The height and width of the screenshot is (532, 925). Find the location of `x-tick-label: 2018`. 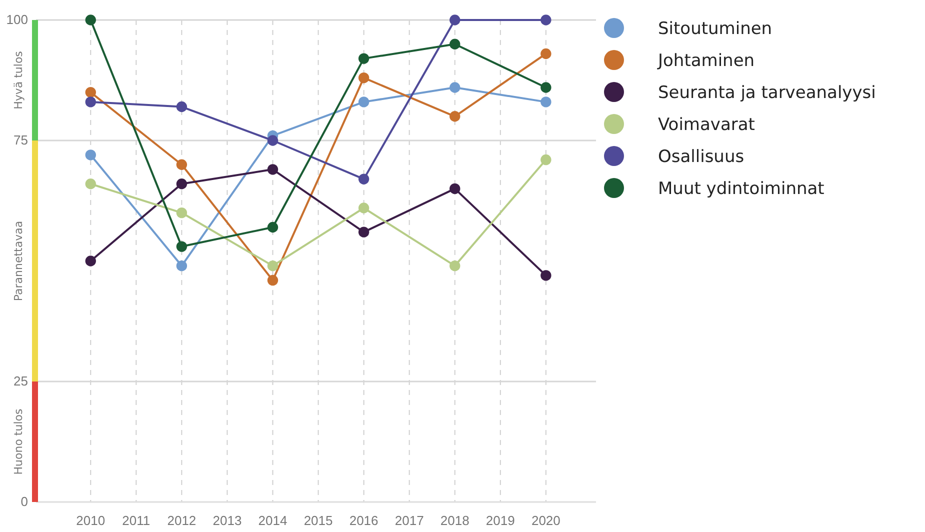

x-tick-label: 2018 is located at coordinates (455, 520).